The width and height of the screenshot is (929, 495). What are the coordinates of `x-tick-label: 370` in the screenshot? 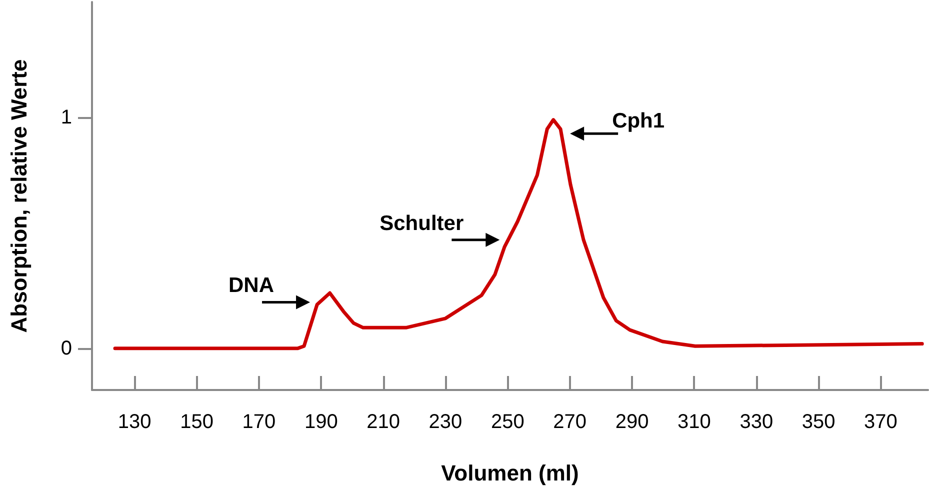 It's located at (881, 422).